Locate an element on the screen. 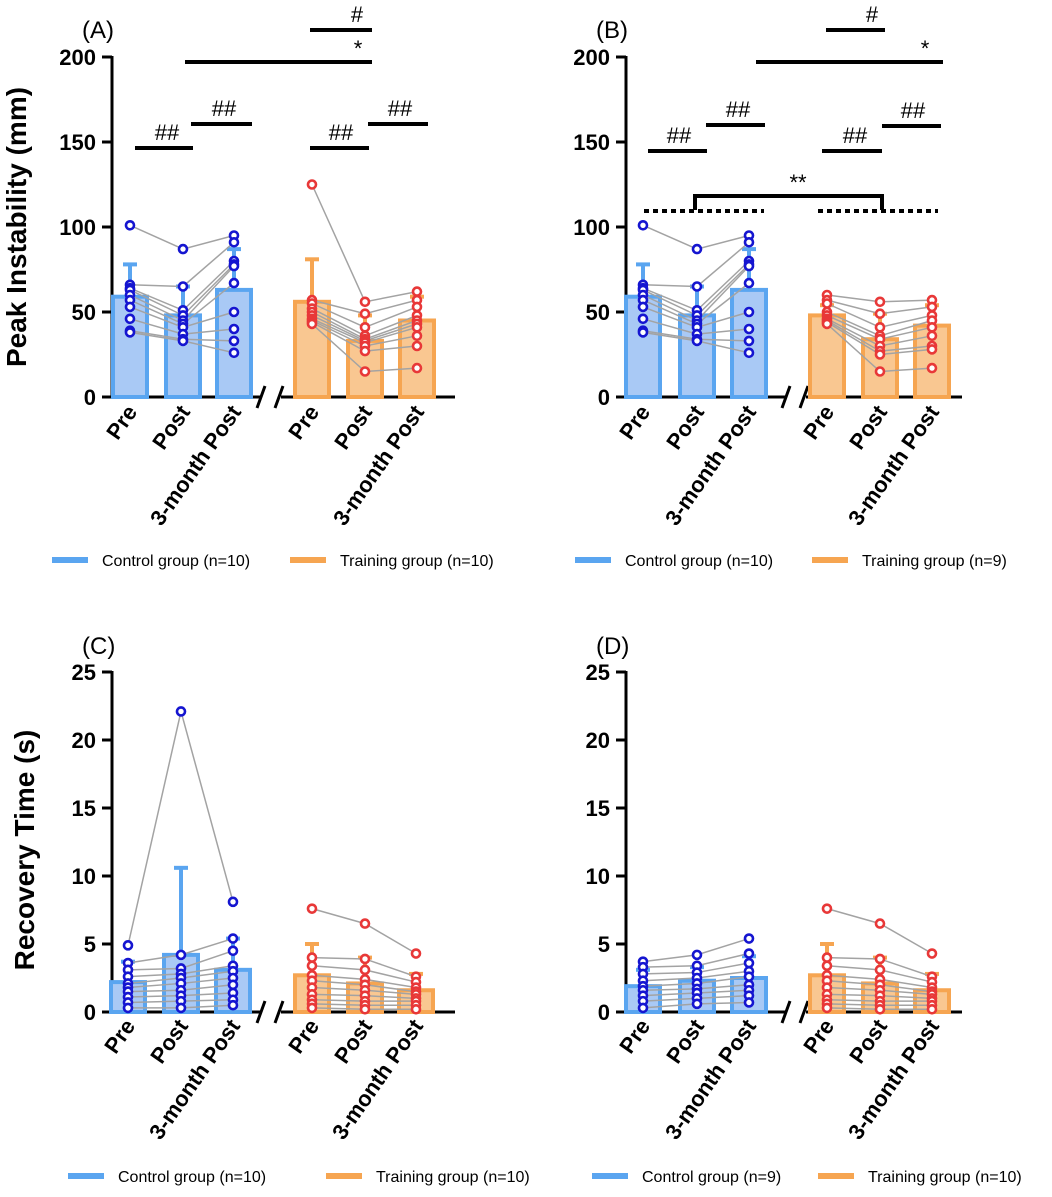  panel-label: (D) is located at coordinates (612, 646).